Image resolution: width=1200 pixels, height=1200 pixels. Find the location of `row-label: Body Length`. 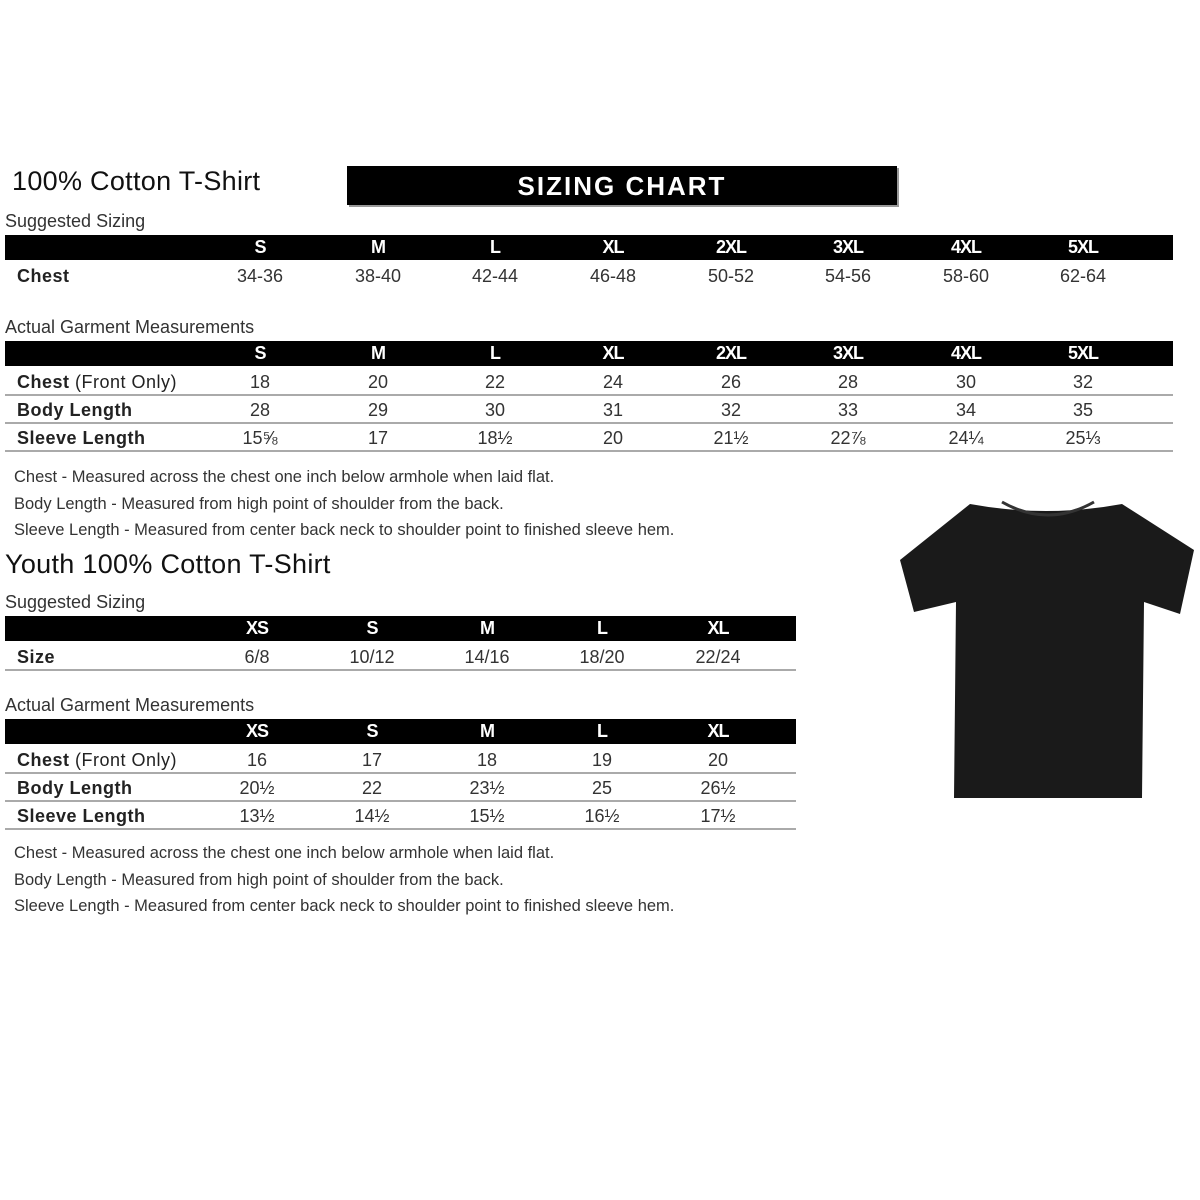

row-label: Body Length is located at coordinates (75, 788).